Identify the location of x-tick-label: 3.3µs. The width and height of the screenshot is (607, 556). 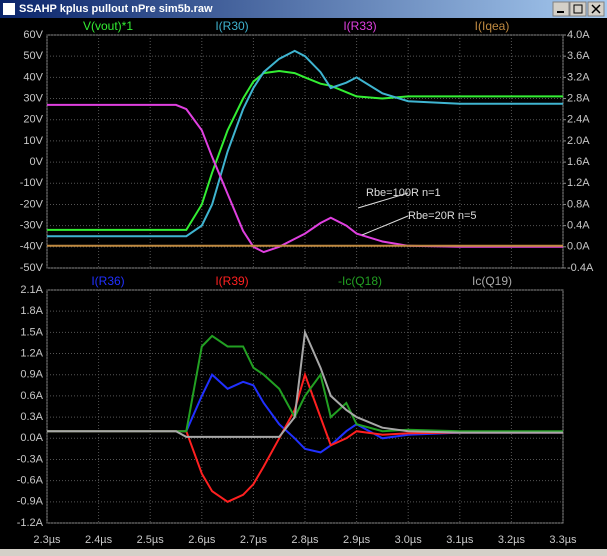
(563, 540).